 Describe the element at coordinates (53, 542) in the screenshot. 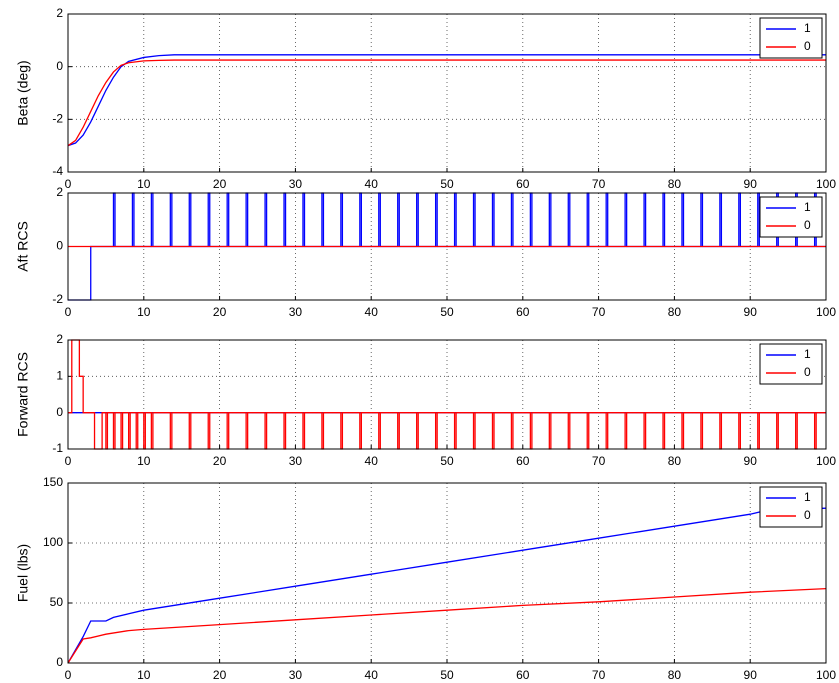

I see `y-tick-label: 100` at that location.